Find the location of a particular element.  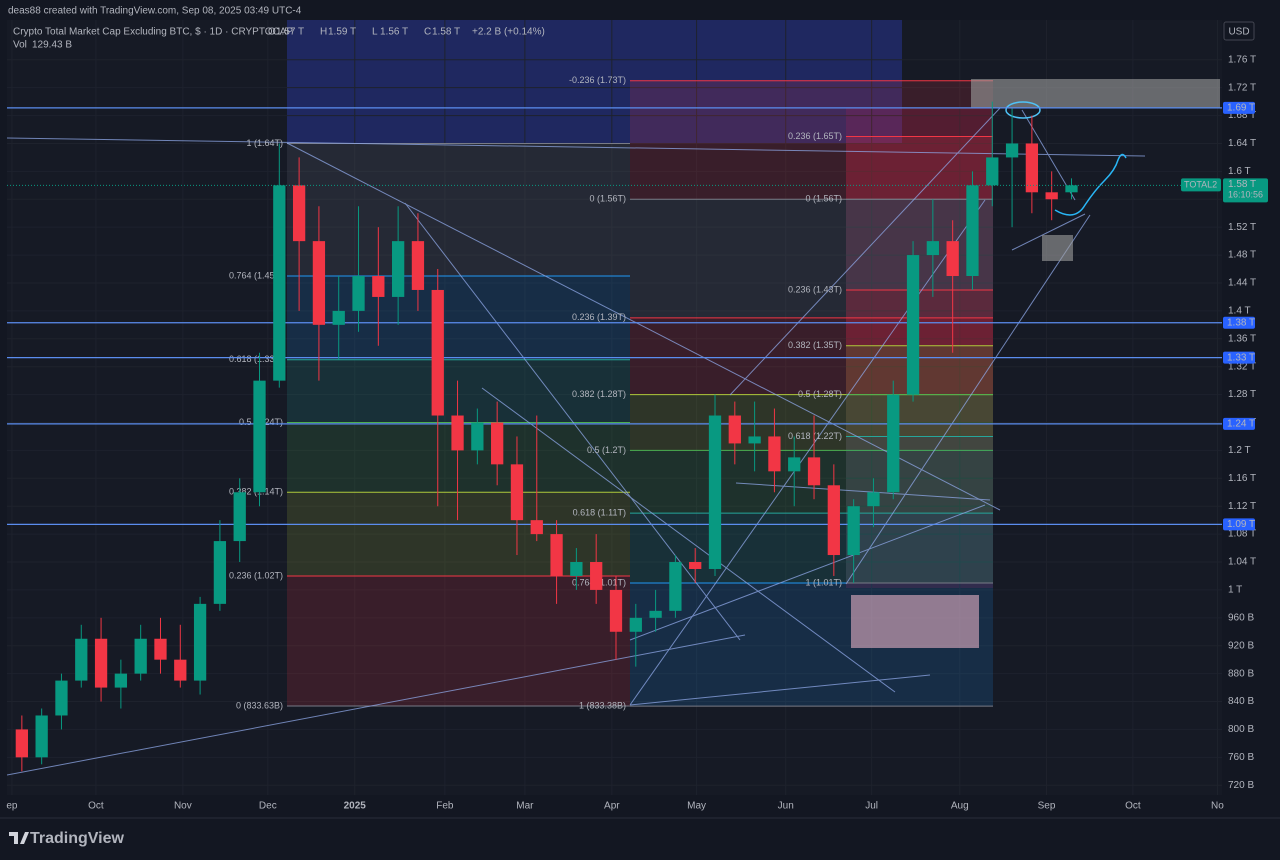

ohlc-key: H is located at coordinates (323, 32).